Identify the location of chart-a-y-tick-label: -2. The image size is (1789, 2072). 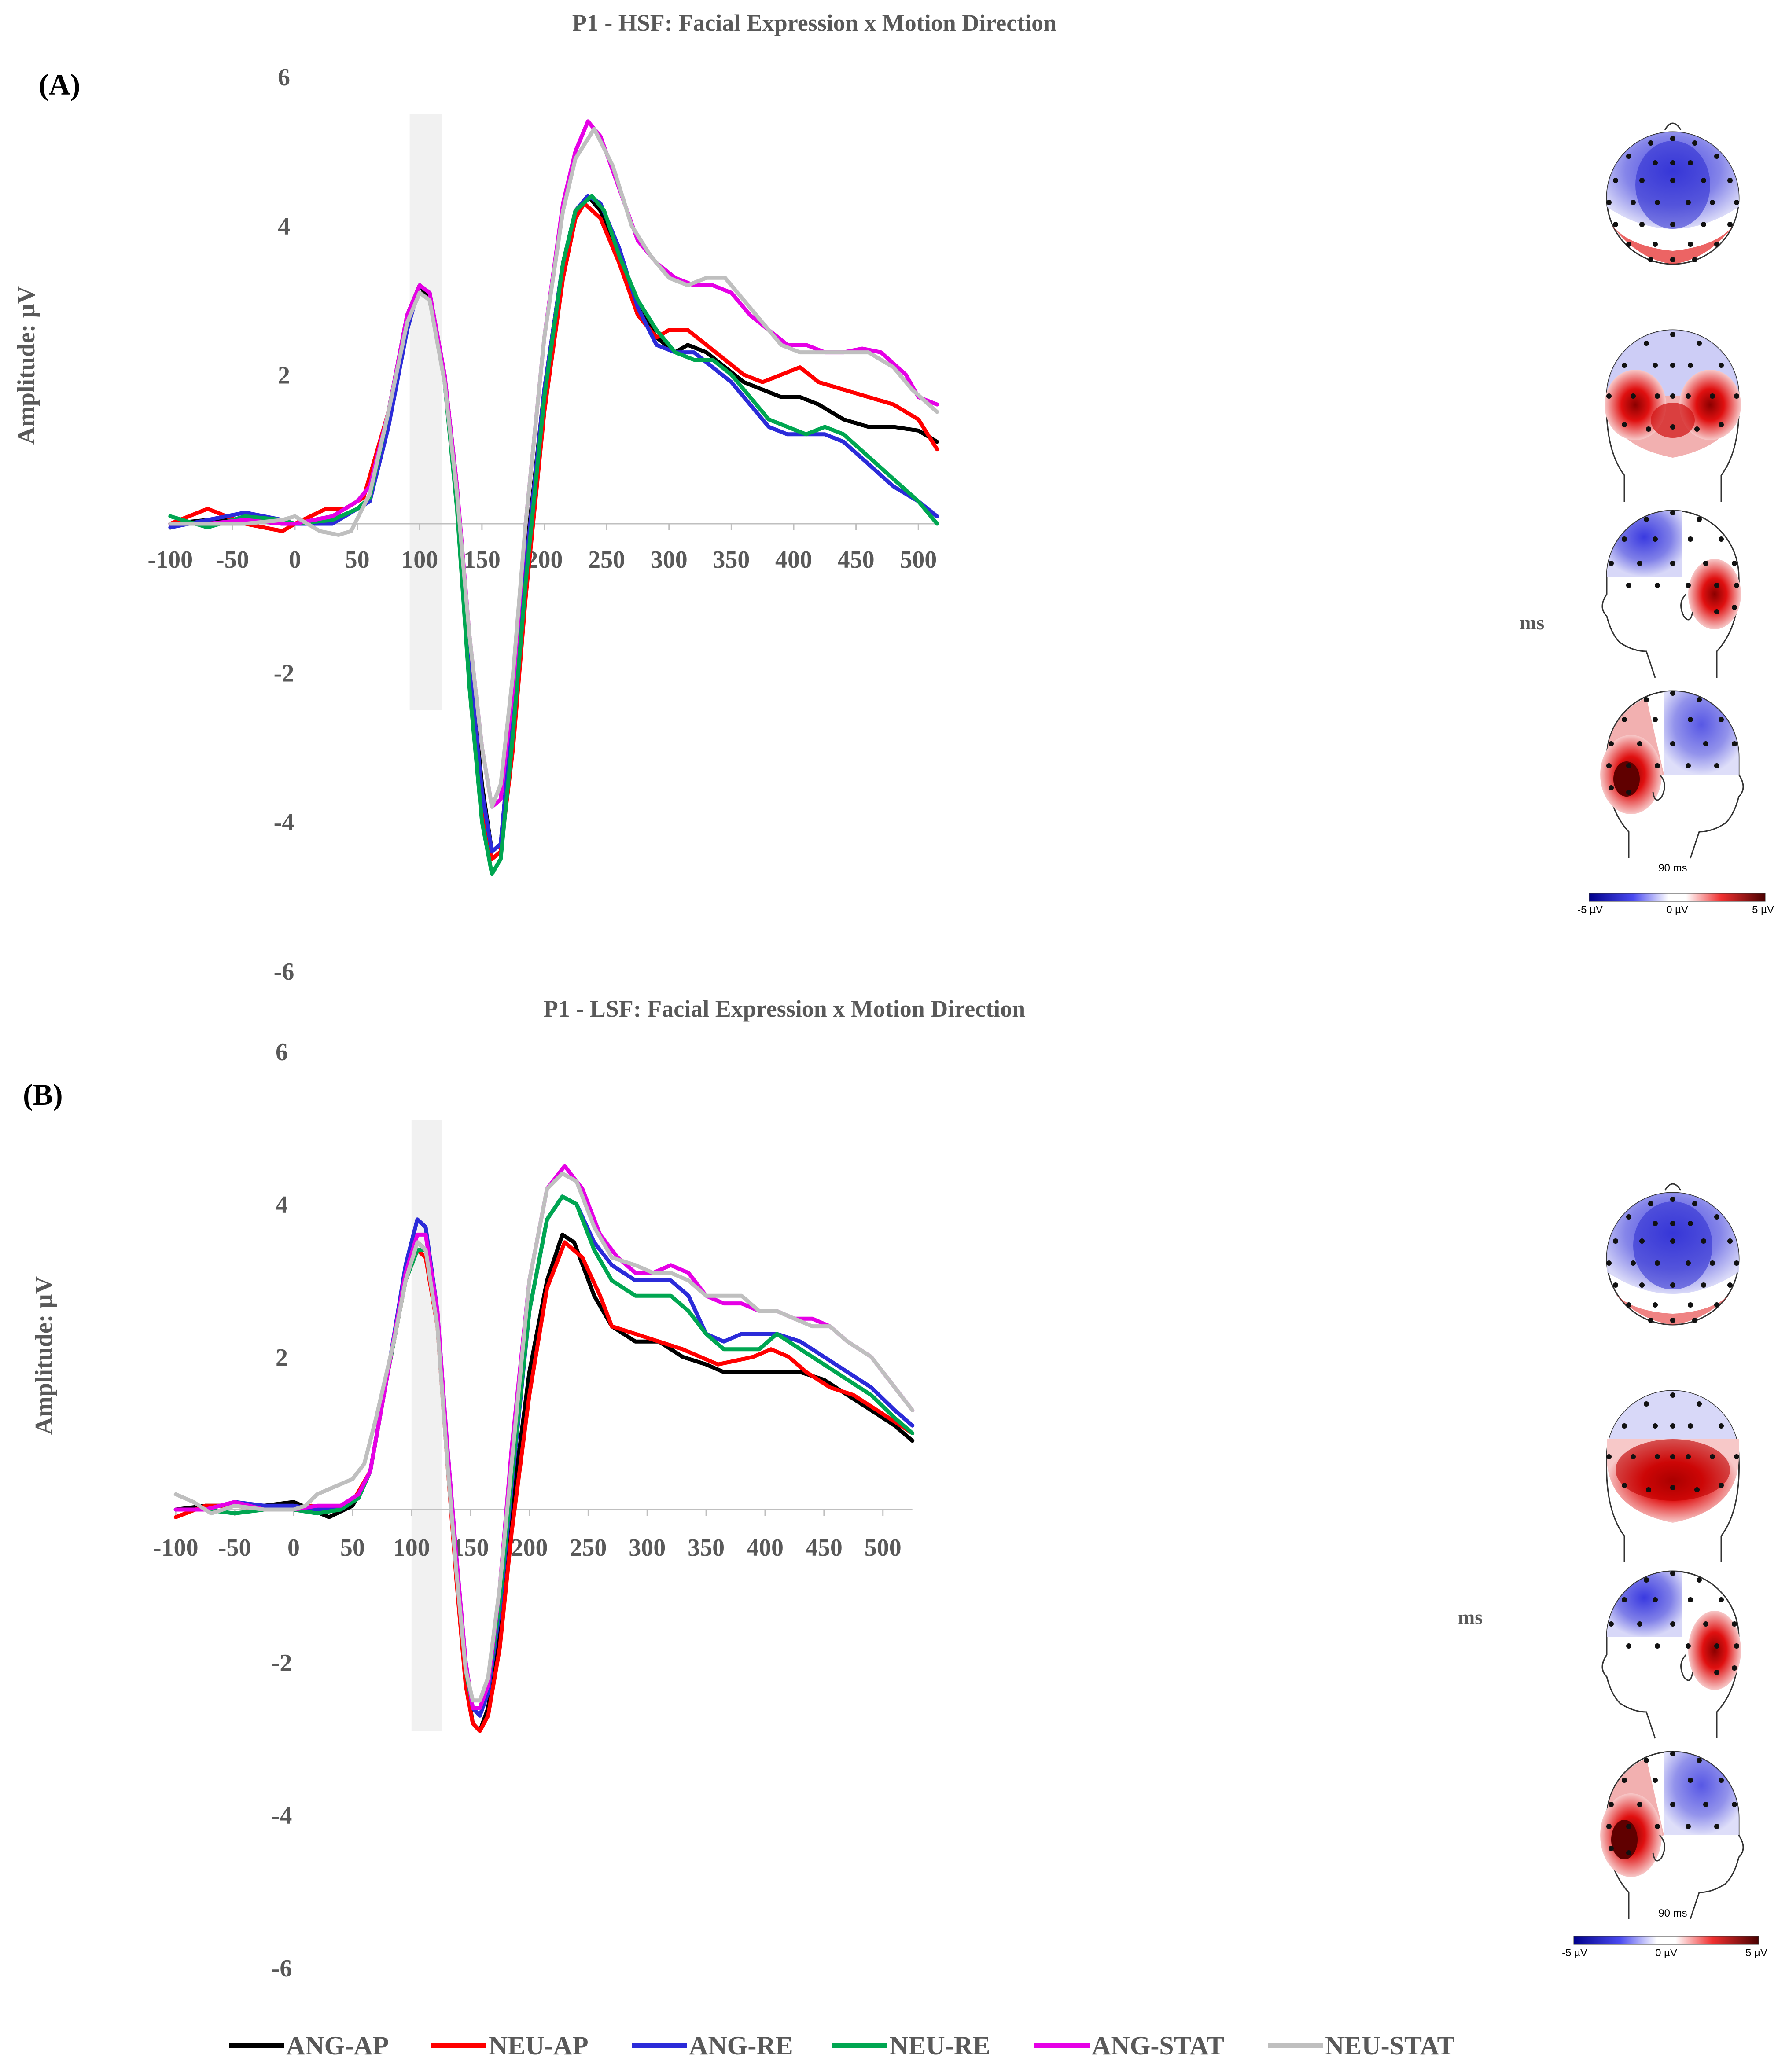
(284, 673).